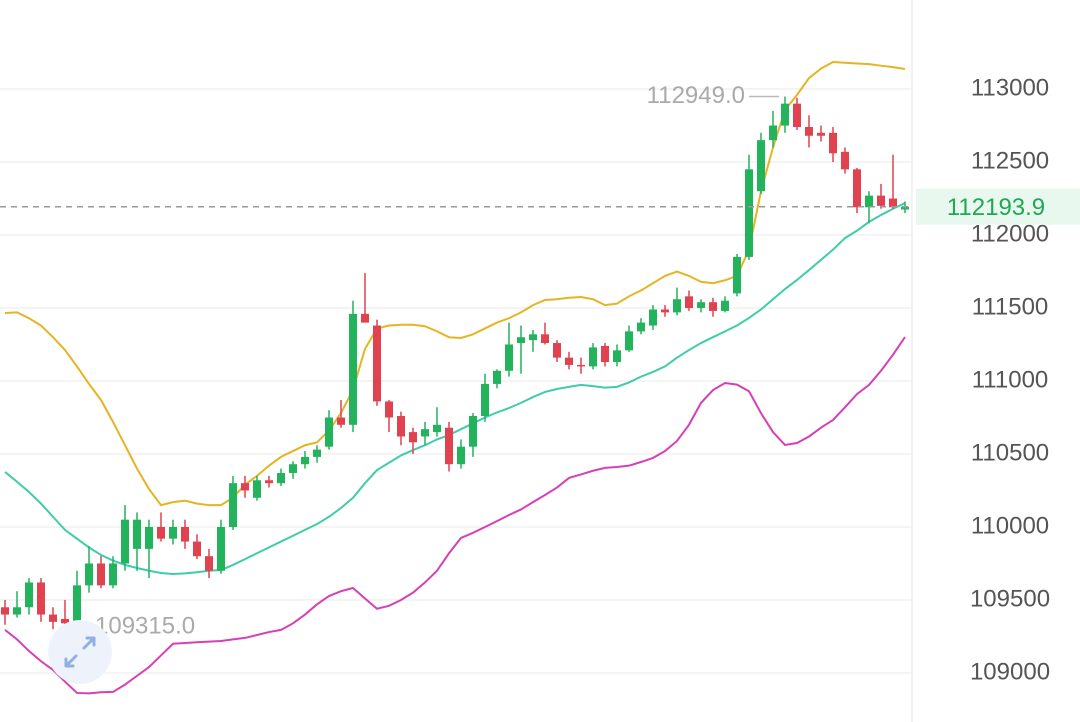 The height and width of the screenshot is (722, 1080). I want to click on y-tick-label: 110500, so click(1010, 452).